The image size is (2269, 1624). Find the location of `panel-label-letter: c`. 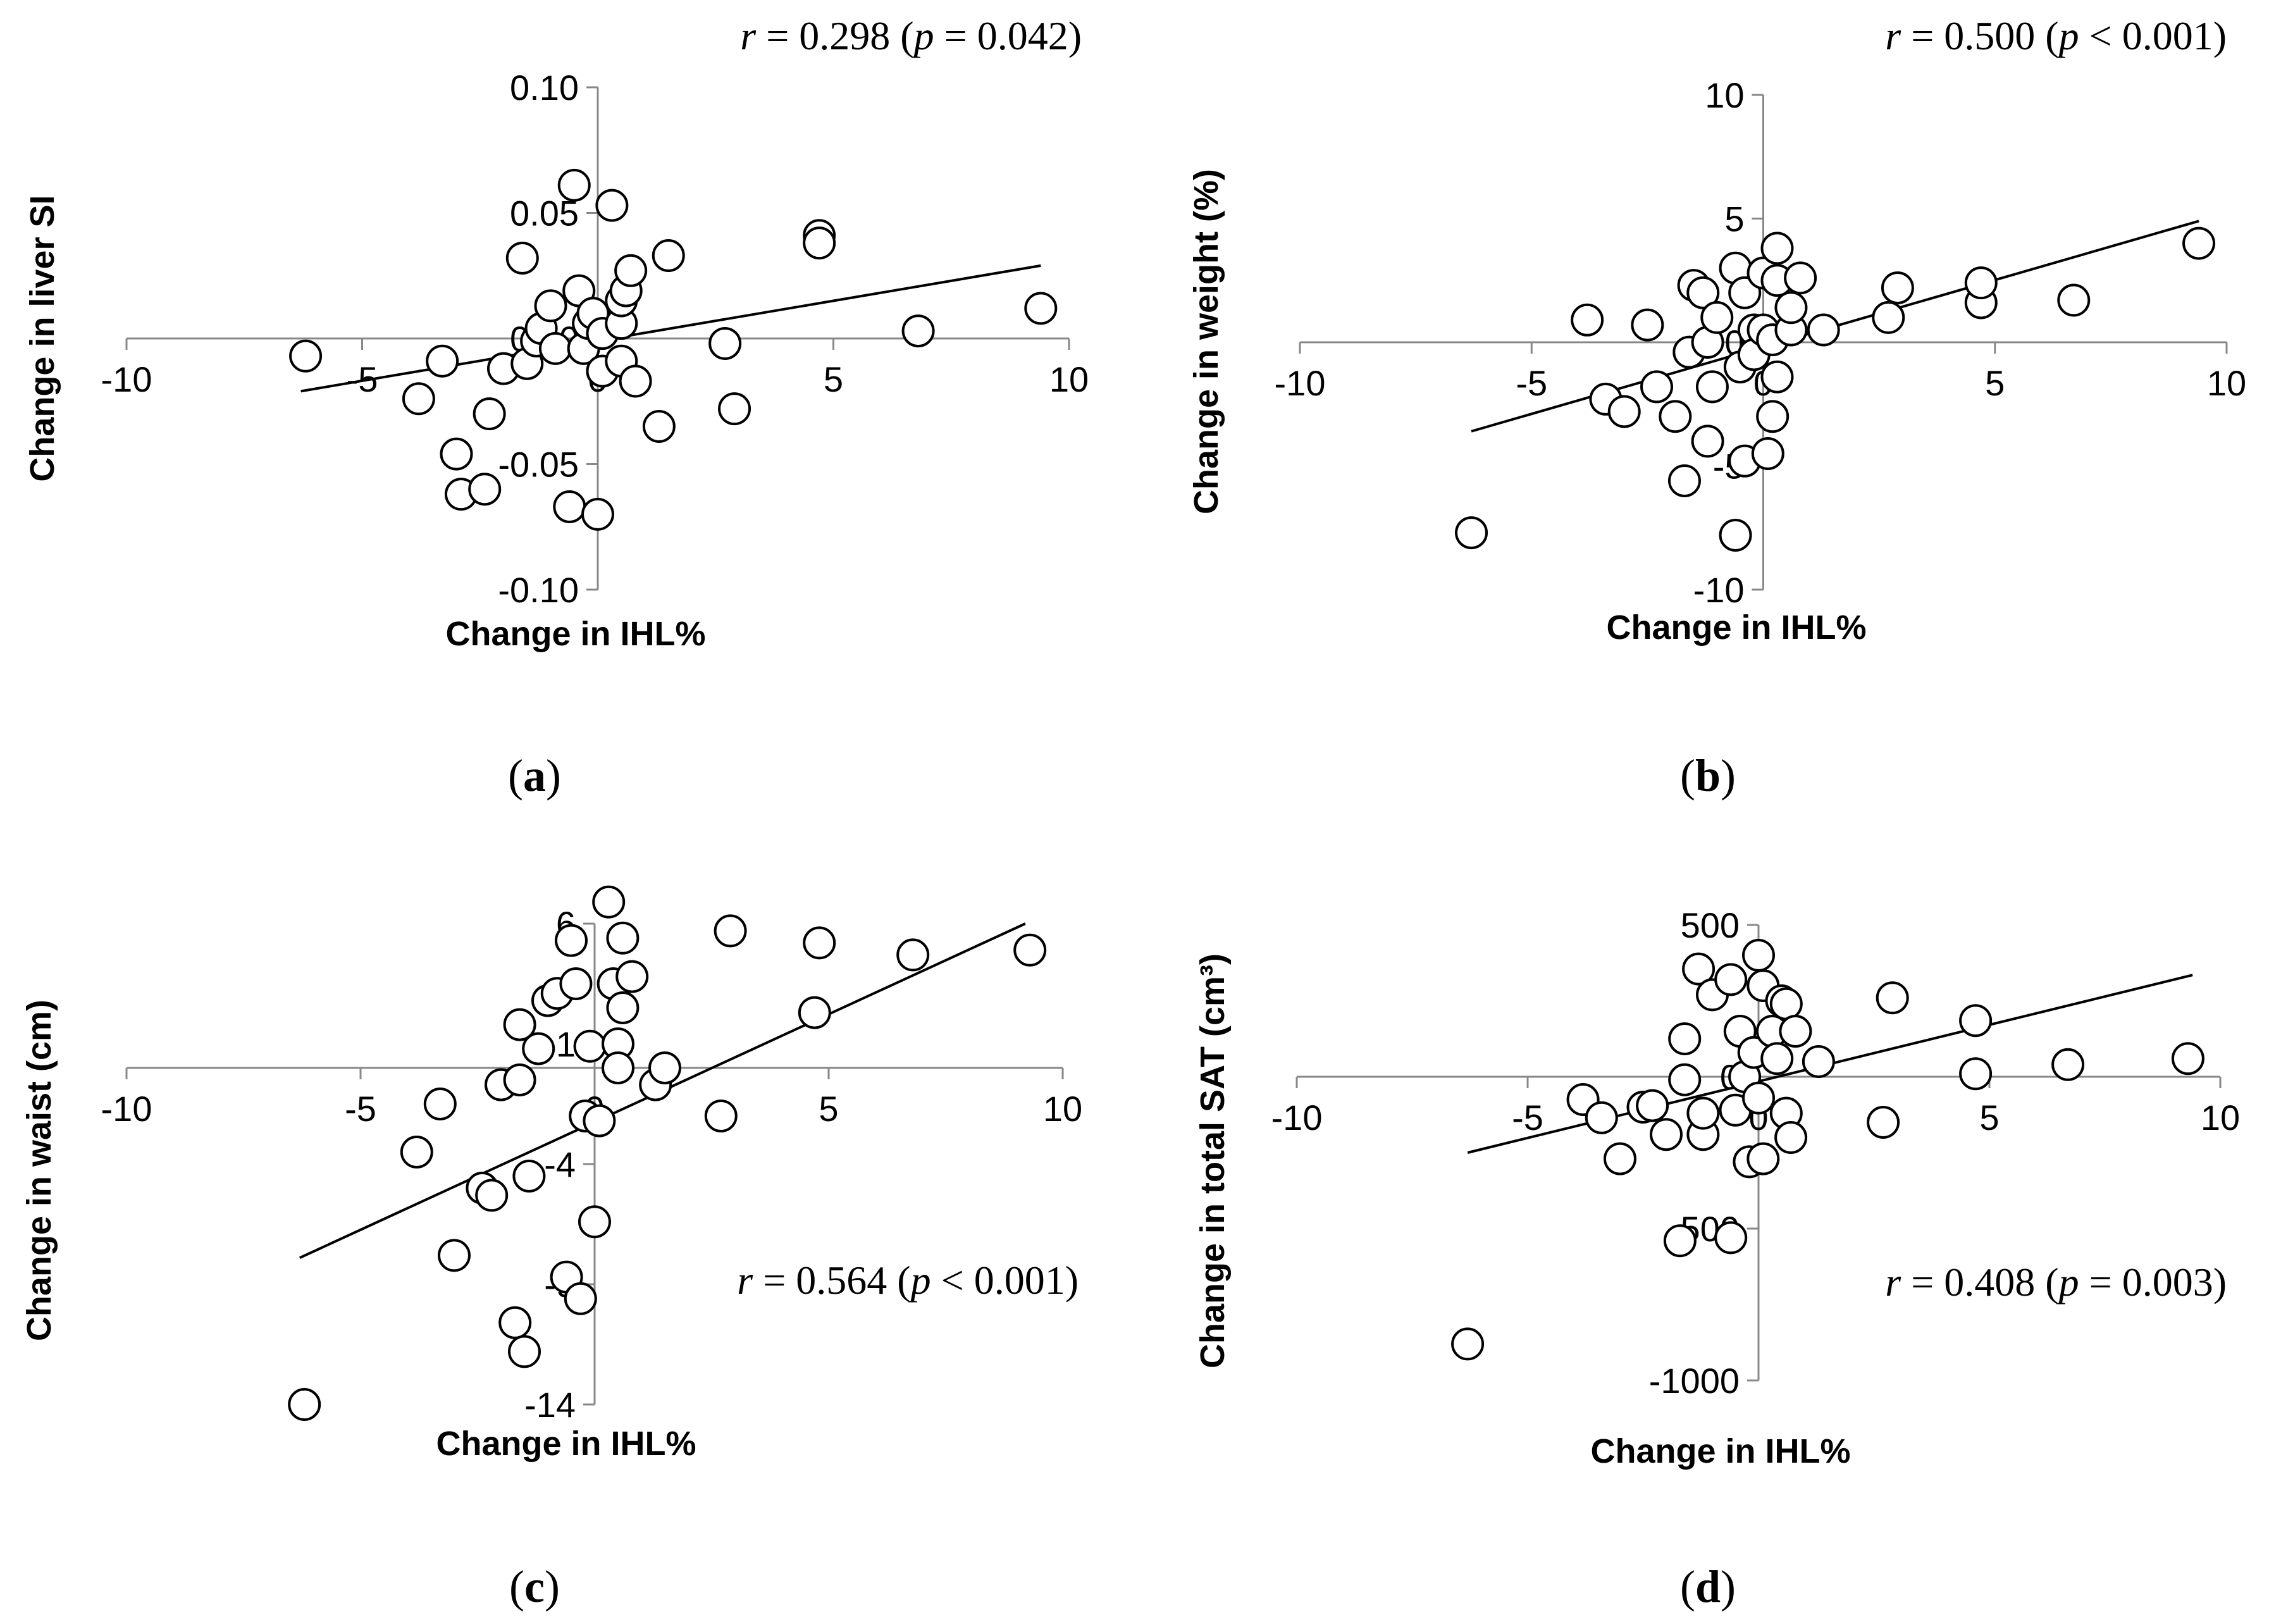

panel-label-letter: c is located at coordinates (534, 1586).